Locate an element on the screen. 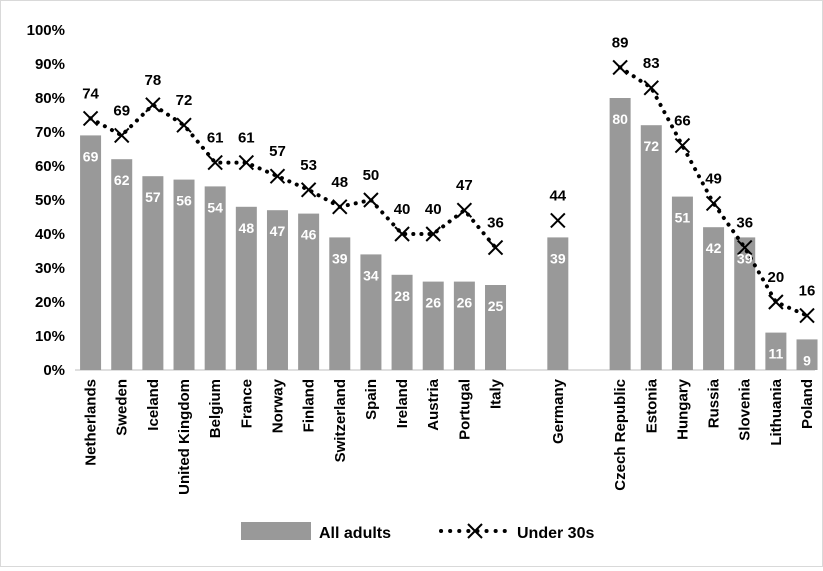 This screenshot has width=823, height=571. x-tick-label: Poland is located at coordinates (807, 404).